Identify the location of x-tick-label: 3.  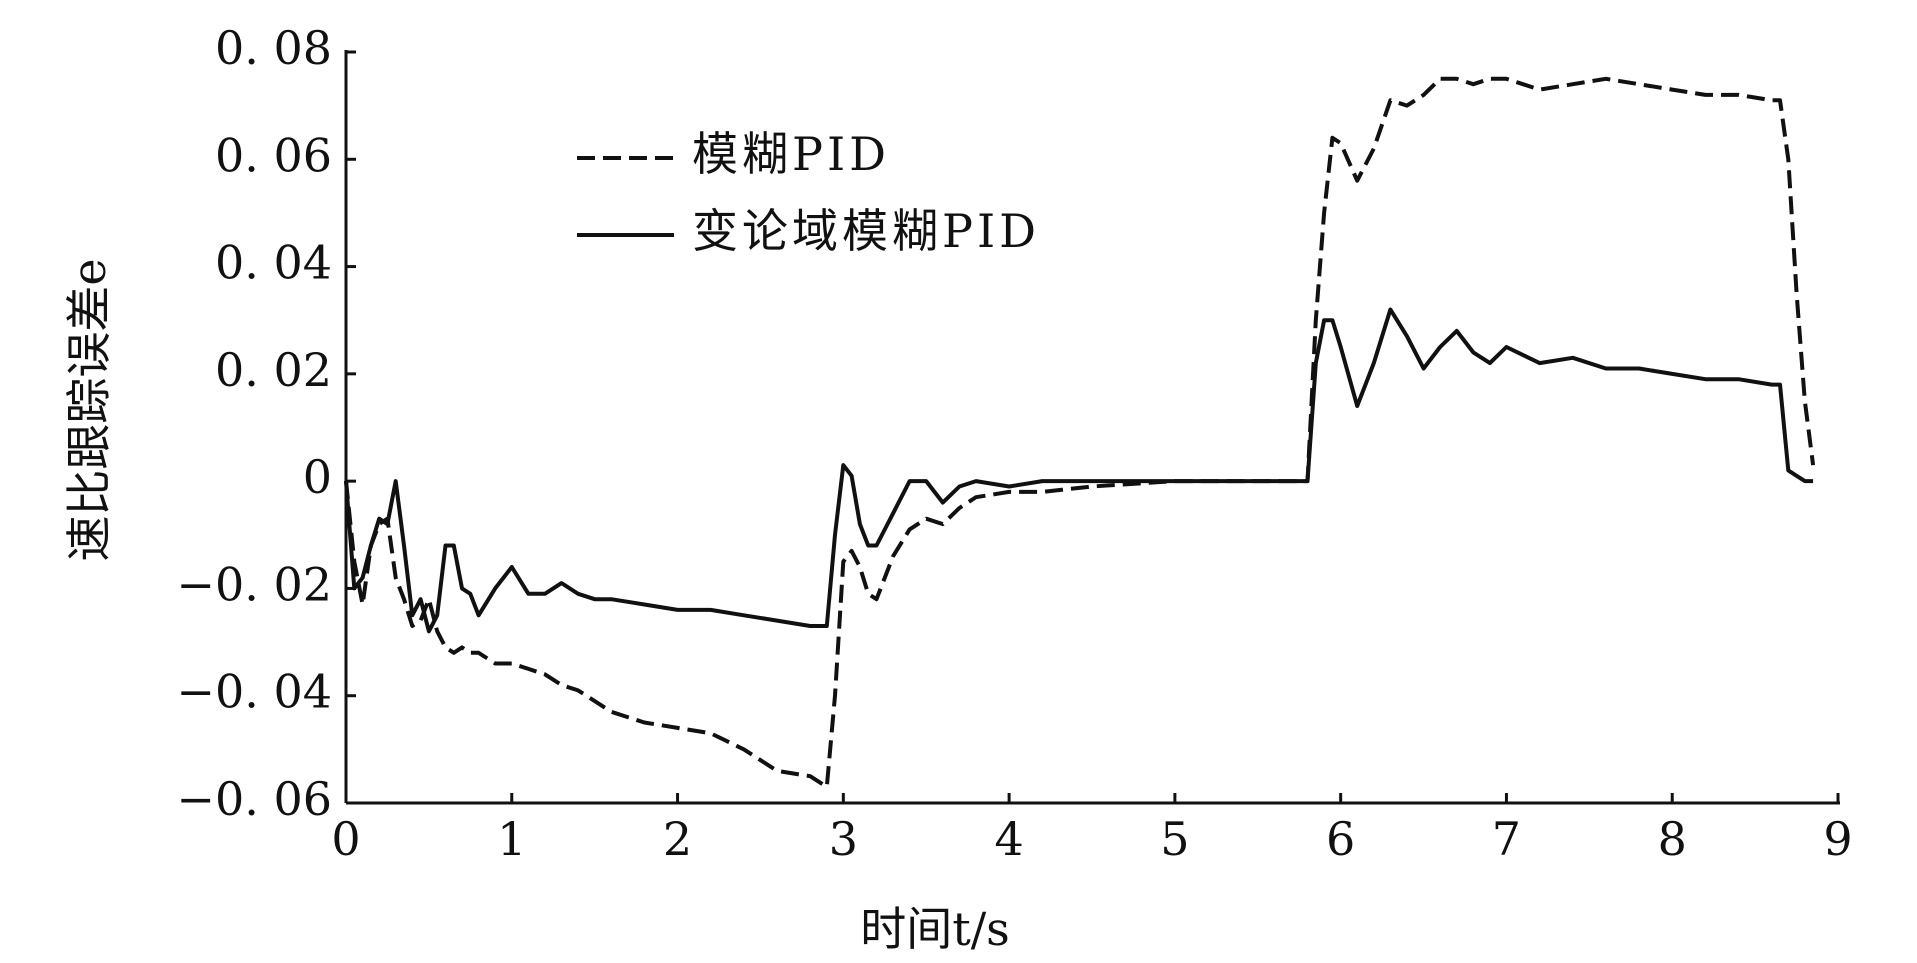
(843, 839).